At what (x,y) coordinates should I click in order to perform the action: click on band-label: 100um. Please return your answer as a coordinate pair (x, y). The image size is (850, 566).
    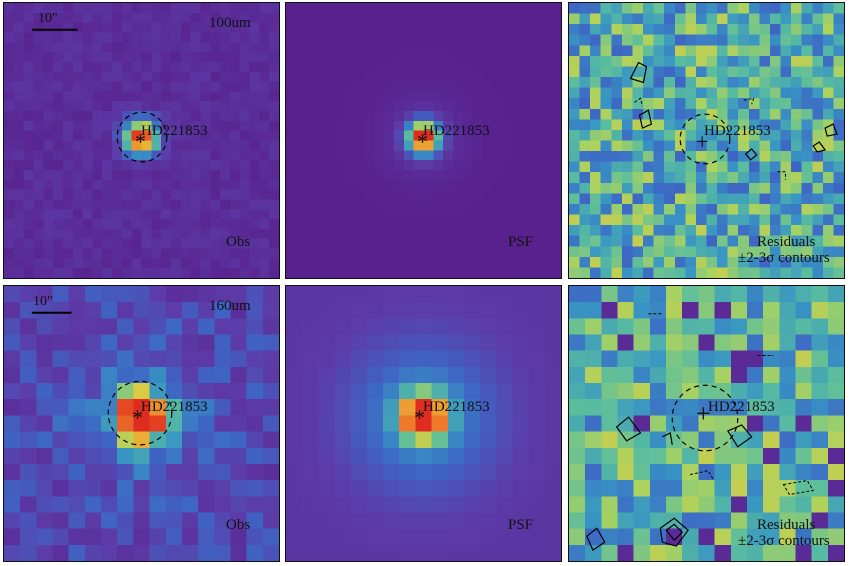
    Looking at the image, I should click on (230, 23).